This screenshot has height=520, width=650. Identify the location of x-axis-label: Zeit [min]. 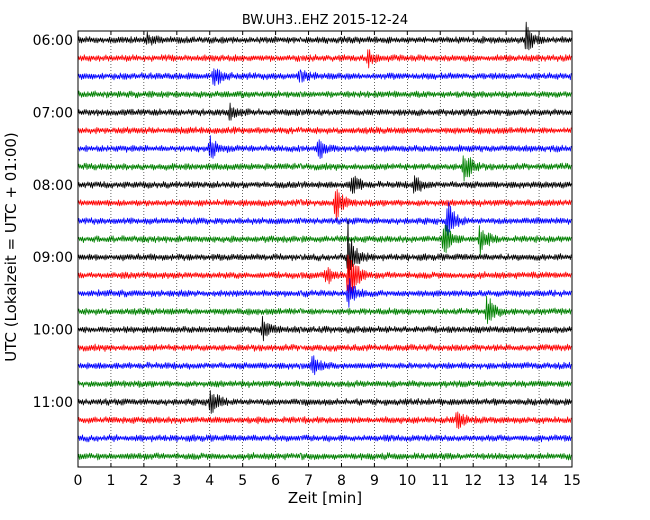
(325, 498).